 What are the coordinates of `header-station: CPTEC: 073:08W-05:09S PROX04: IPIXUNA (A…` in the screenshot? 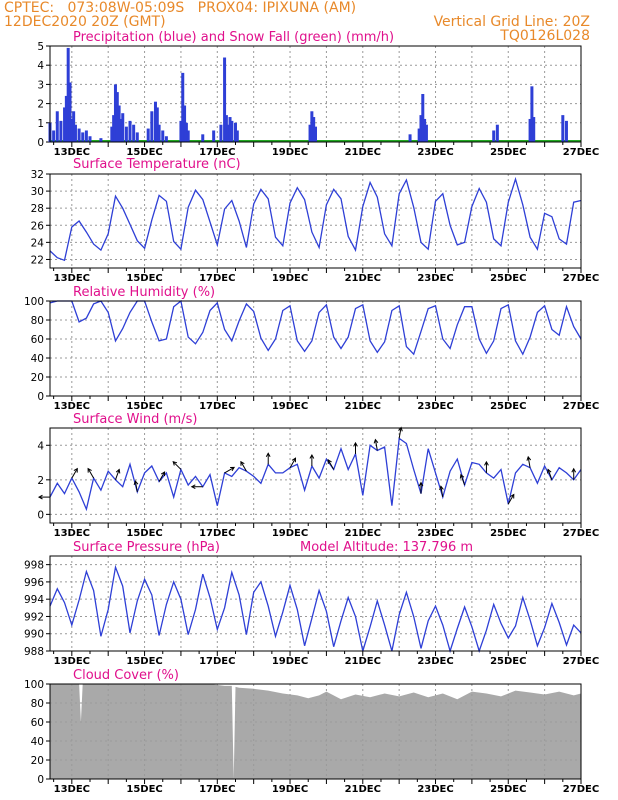 It's located at (180, 8).